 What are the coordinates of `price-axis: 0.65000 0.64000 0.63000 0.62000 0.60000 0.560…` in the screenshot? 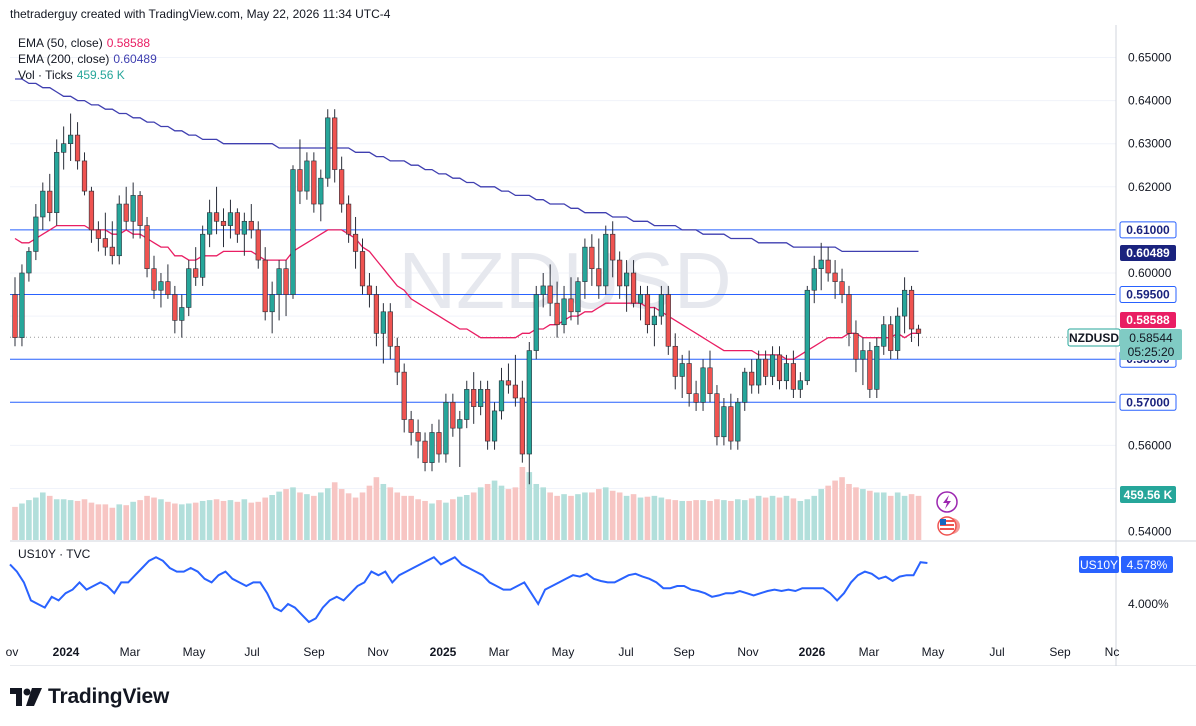 It's located at (1150, 295).